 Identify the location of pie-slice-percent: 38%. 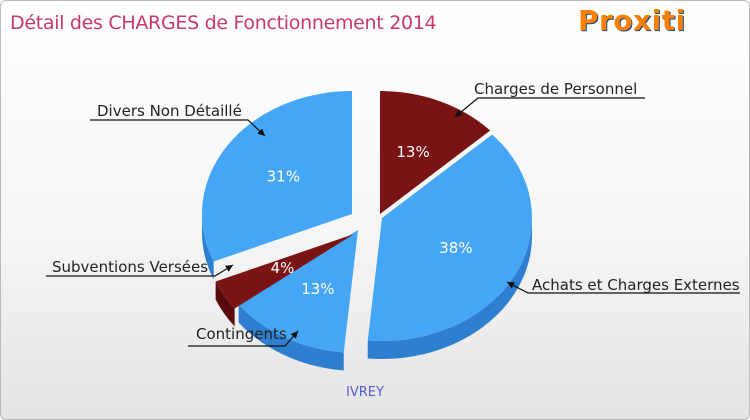
(455, 248).